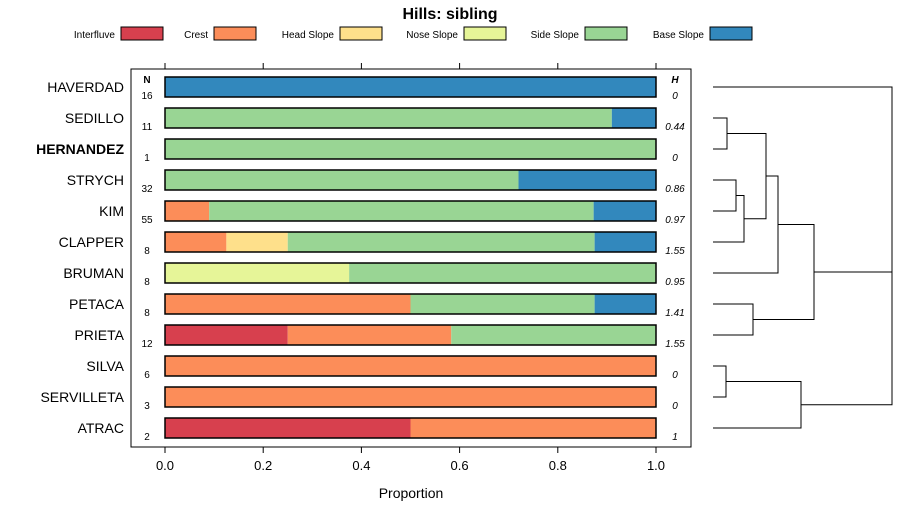 This screenshot has width=900, height=520. What do you see at coordinates (146, 80) in the screenshot?
I see `n-header: N` at bounding box center [146, 80].